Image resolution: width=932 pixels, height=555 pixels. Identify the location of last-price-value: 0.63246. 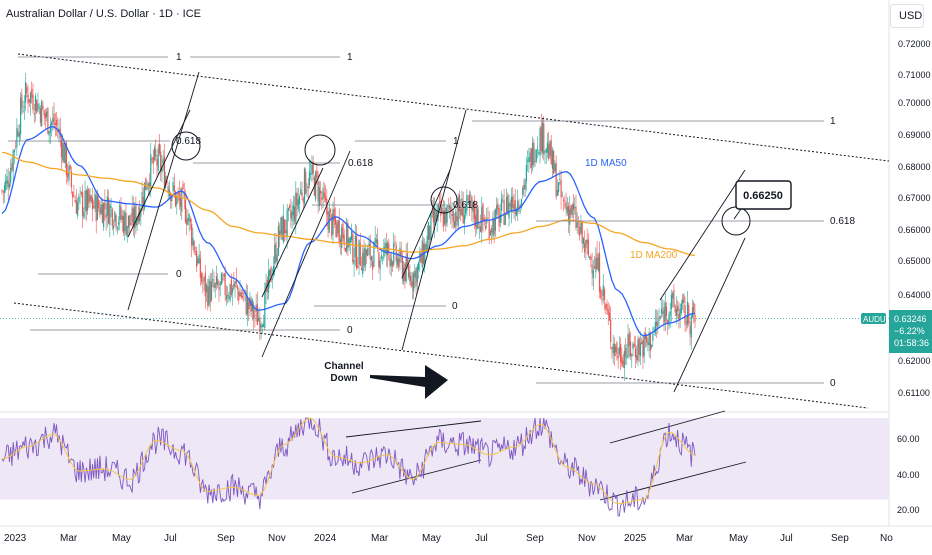
(910, 319).